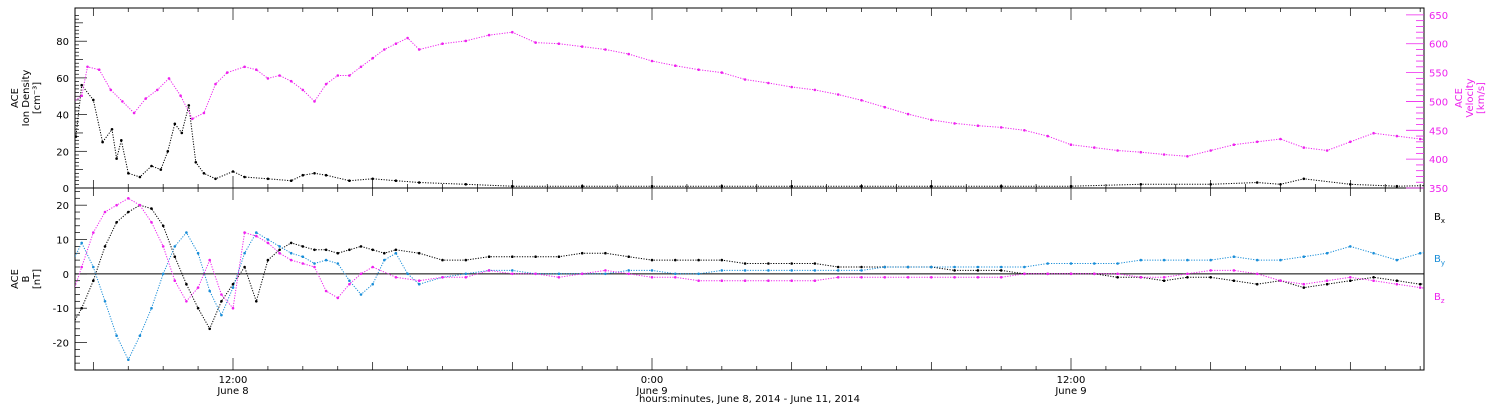 The width and height of the screenshot is (1500, 410). I want to click on velocity-tick-label: 500, so click(1438, 102).